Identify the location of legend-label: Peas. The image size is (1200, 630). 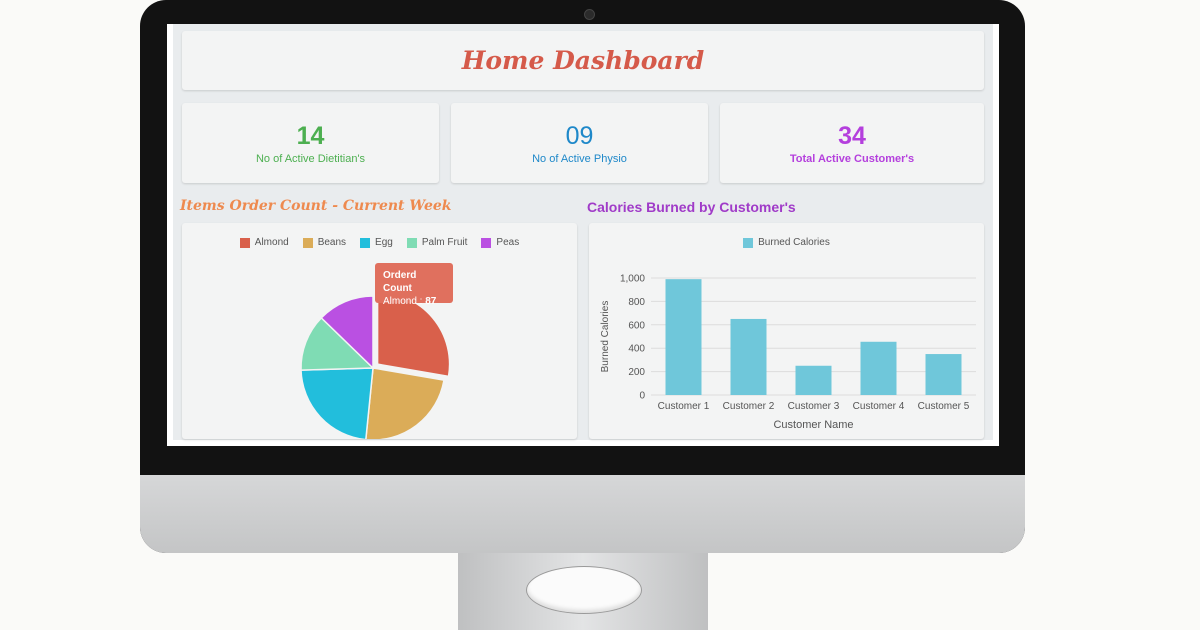
(508, 242).